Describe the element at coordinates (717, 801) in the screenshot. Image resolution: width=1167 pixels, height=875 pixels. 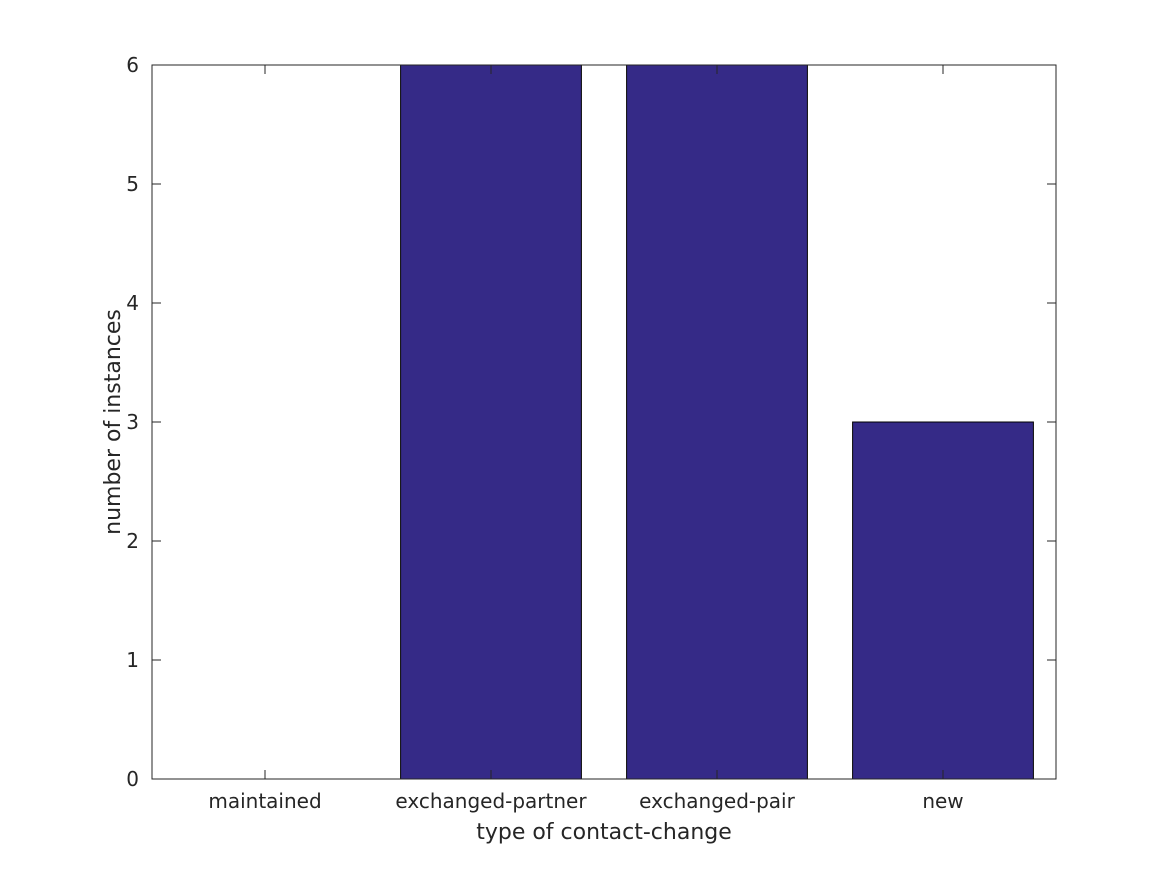
I see `x-tick-label-exchanged-pair: exchanged-pair` at that location.